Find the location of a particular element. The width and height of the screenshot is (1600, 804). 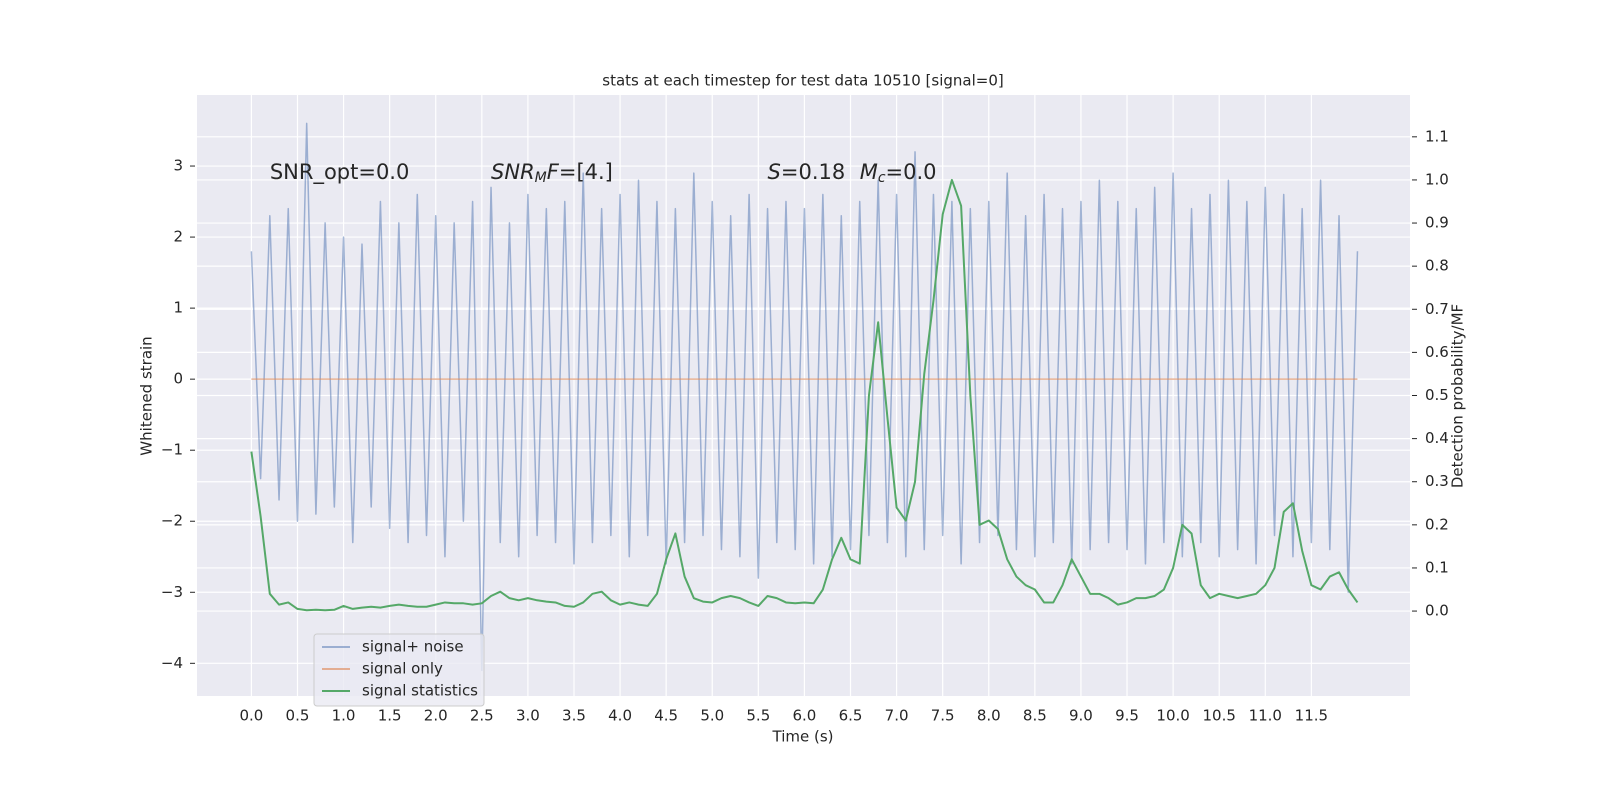

annotation: S=0.18 is located at coordinates (807, 172).